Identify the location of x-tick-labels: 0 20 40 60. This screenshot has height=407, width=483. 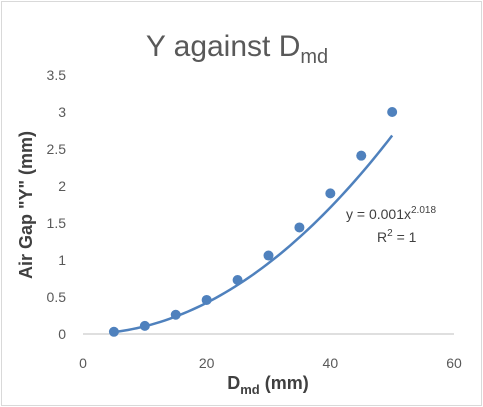
(270, 363).